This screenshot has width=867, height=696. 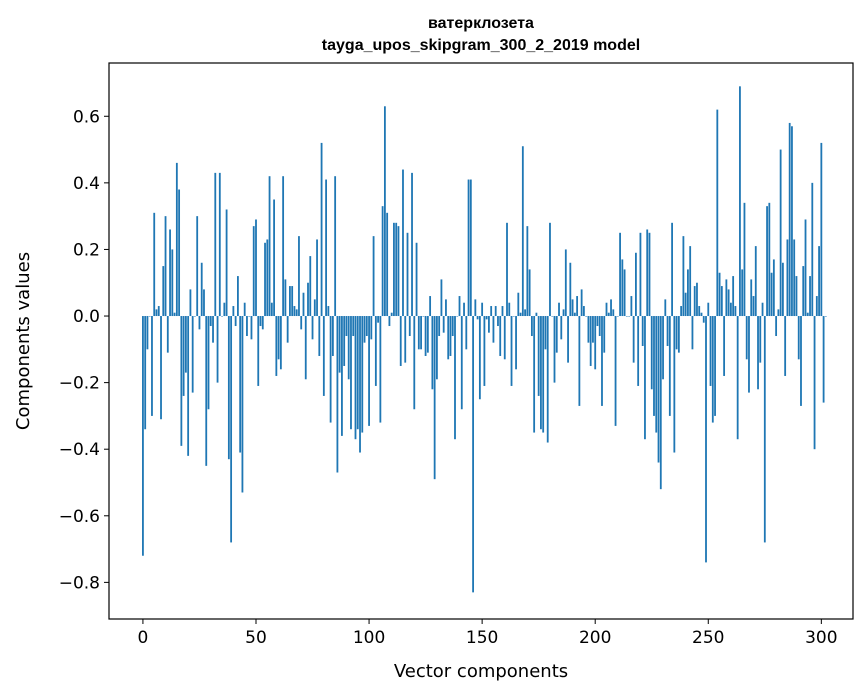 What do you see at coordinates (86, 117) in the screenshot?
I see `y-tick-label: 0.6` at bounding box center [86, 117].